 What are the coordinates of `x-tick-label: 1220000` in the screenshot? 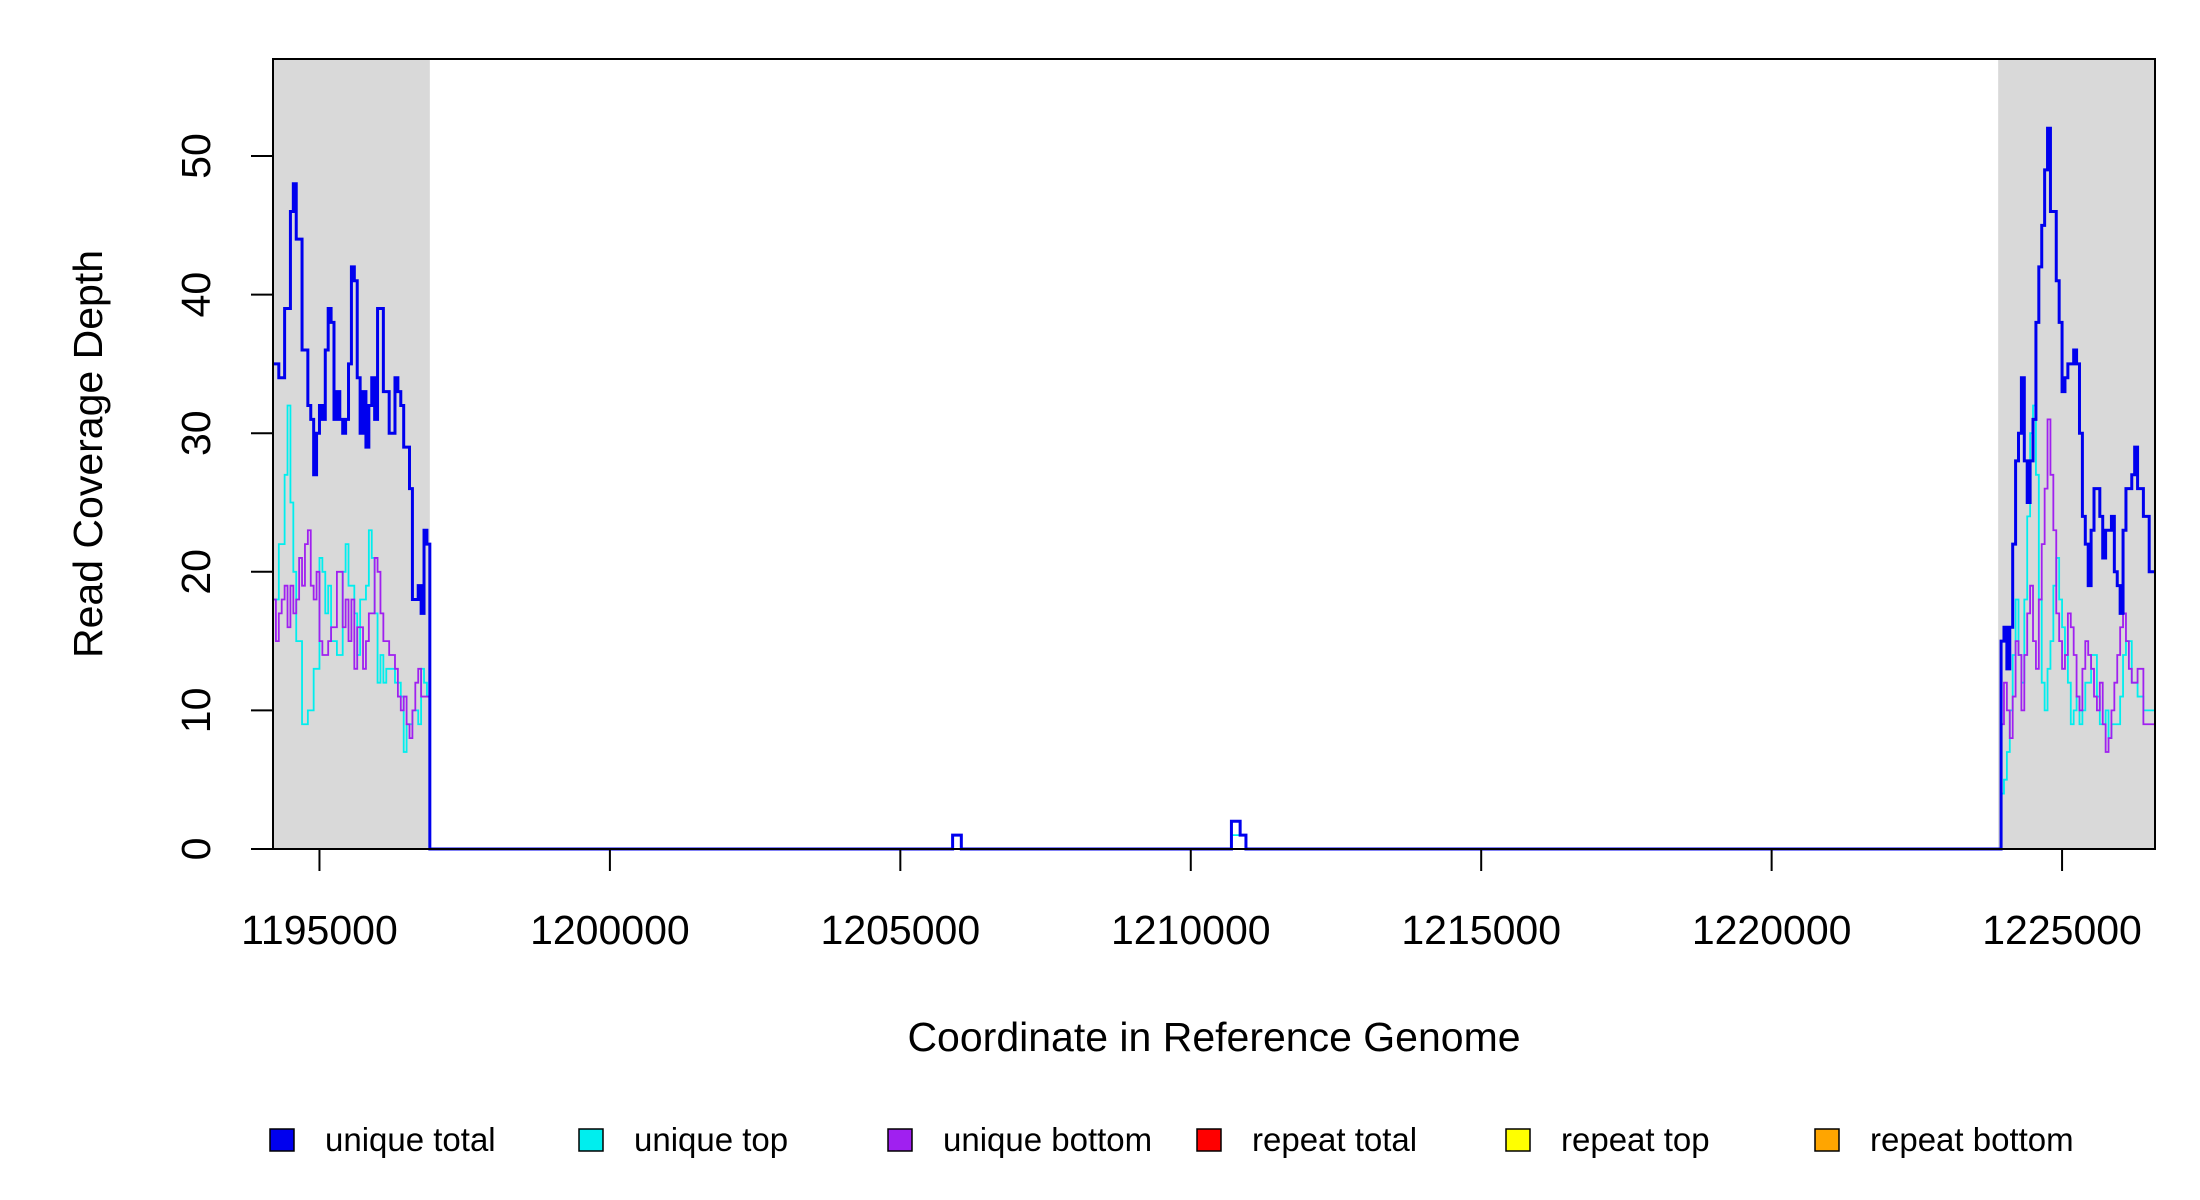 It's located at (1772, 930).